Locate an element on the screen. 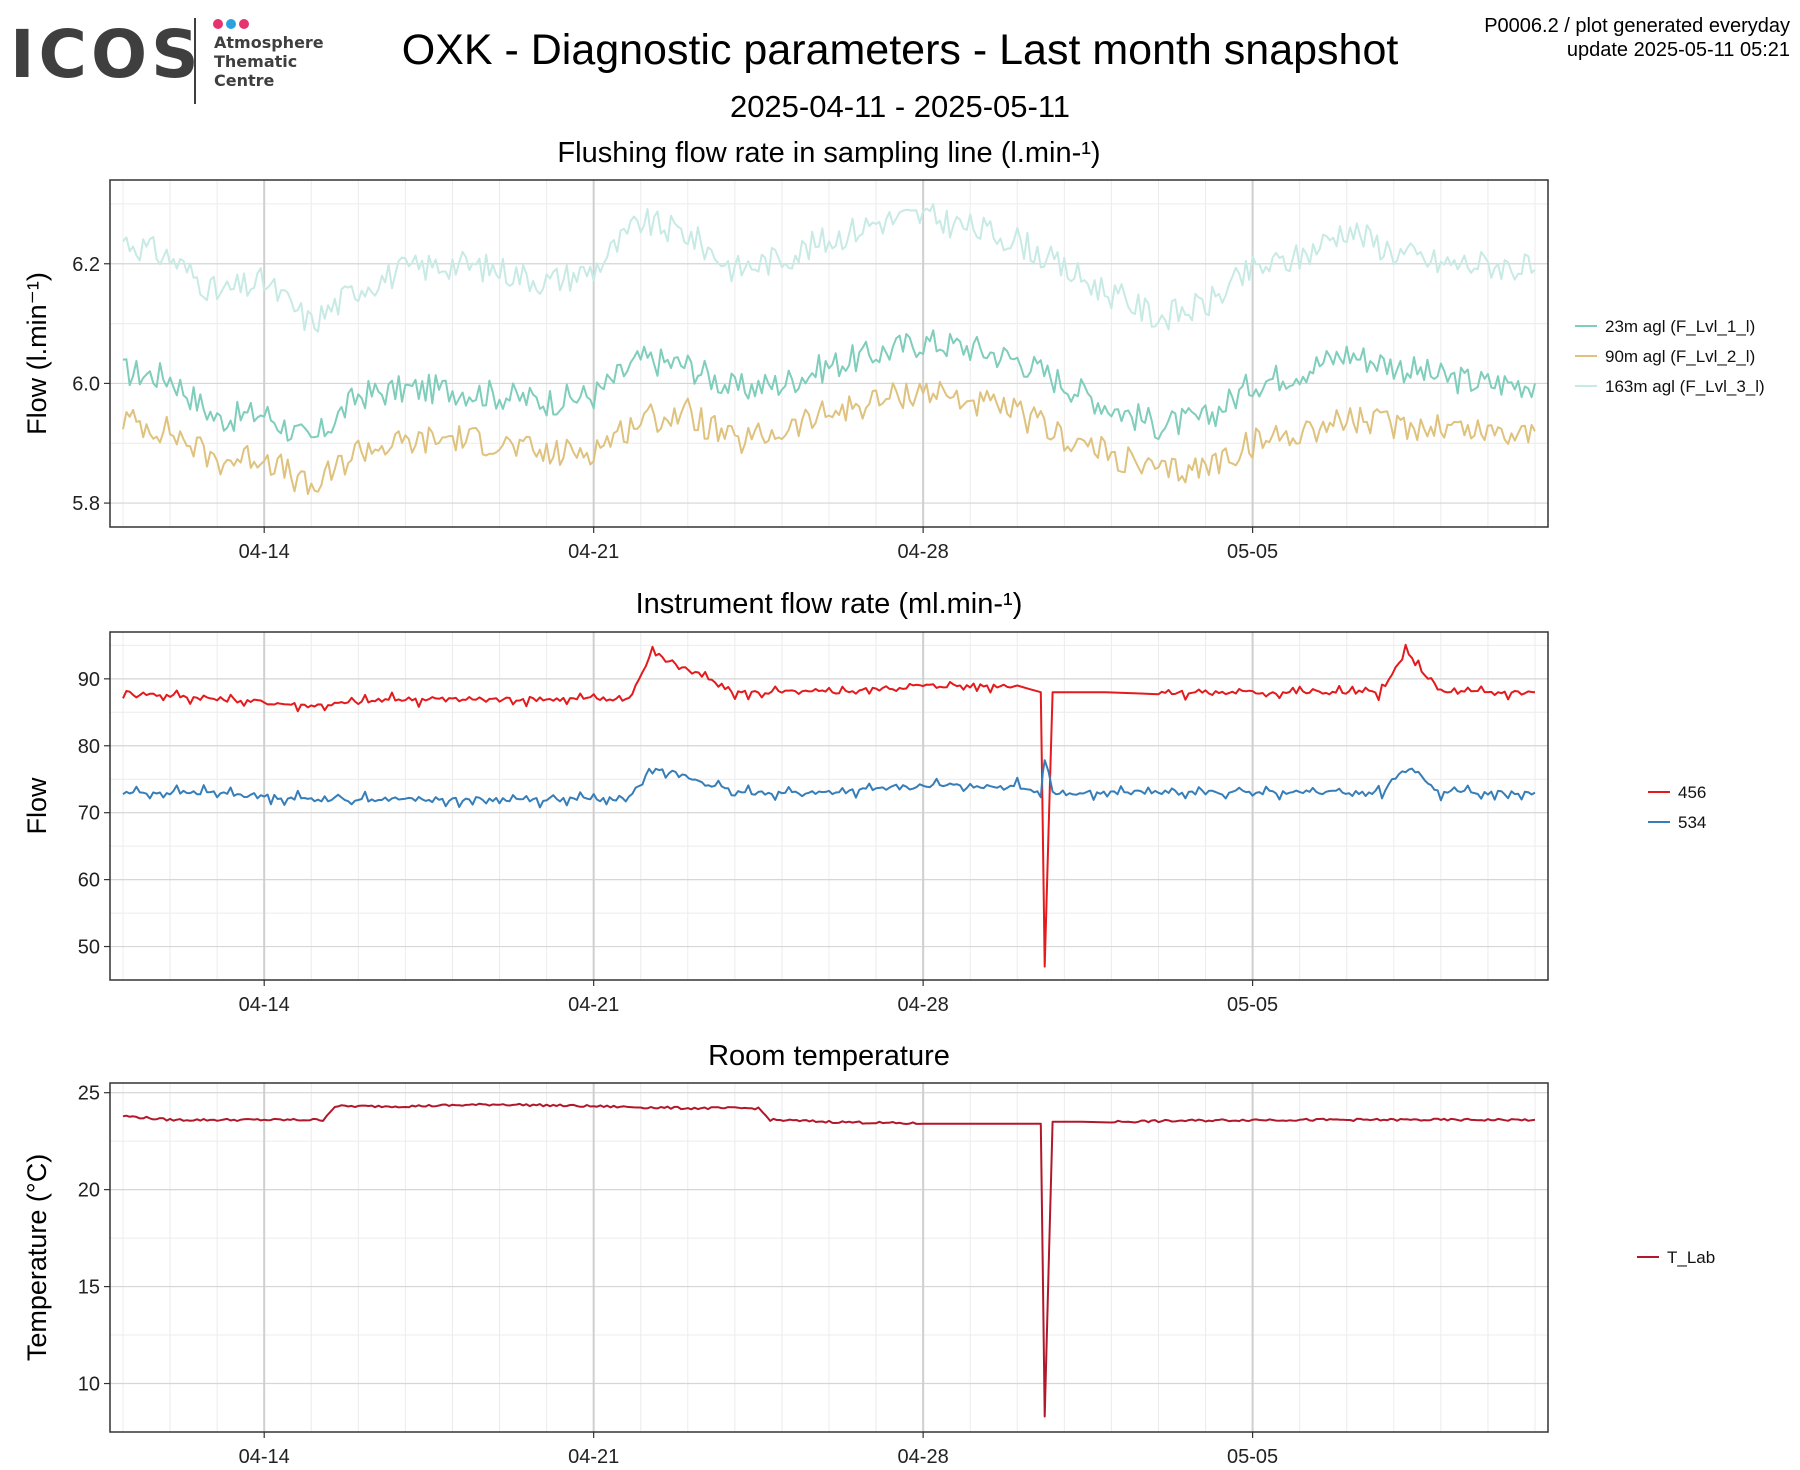  y-tick-label: 80 is located at coordinates (89, 747).